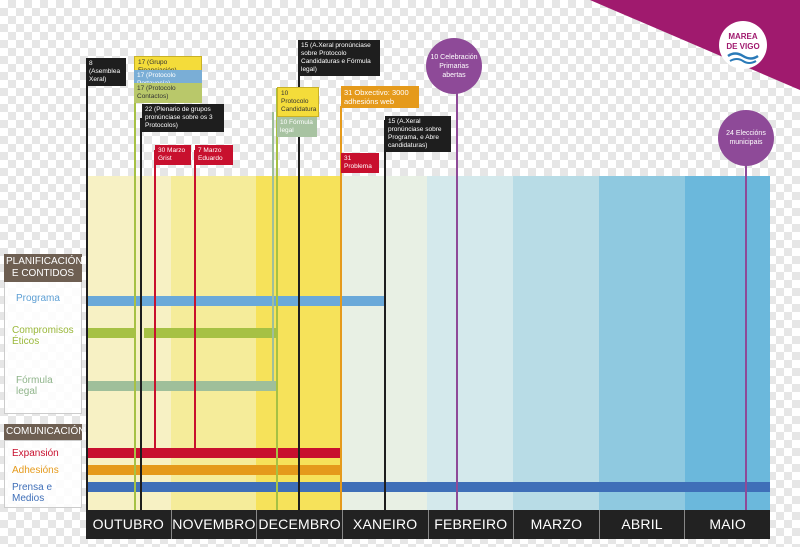 This screenshot has height=547, width=800. I want to click on month-label: MARZO, so click(557, 524).